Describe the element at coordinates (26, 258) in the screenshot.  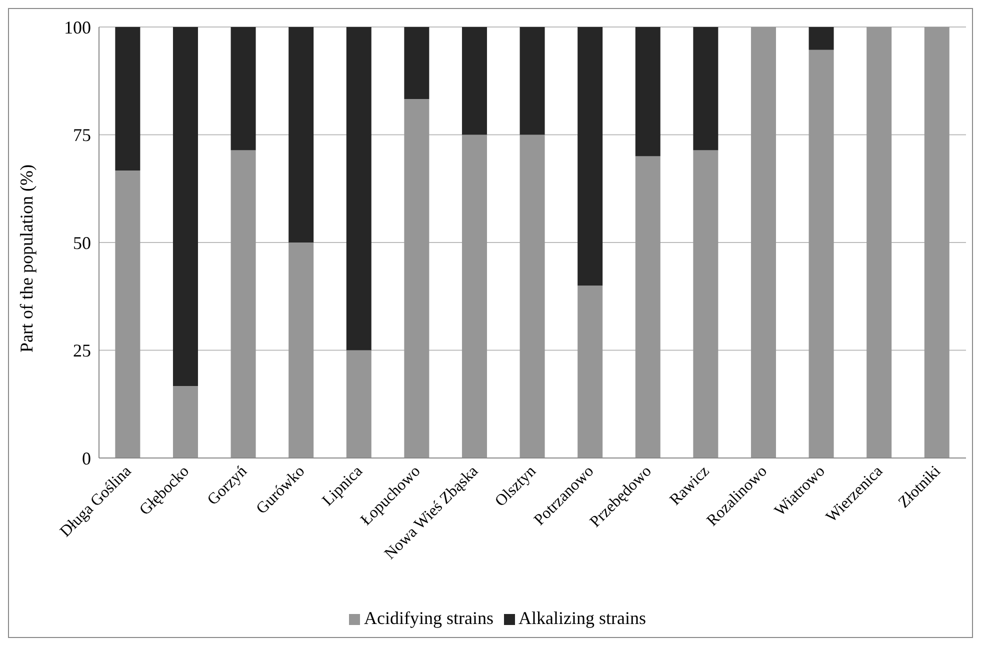
I see `y-axis-title: Part of the population (%)` at that location.